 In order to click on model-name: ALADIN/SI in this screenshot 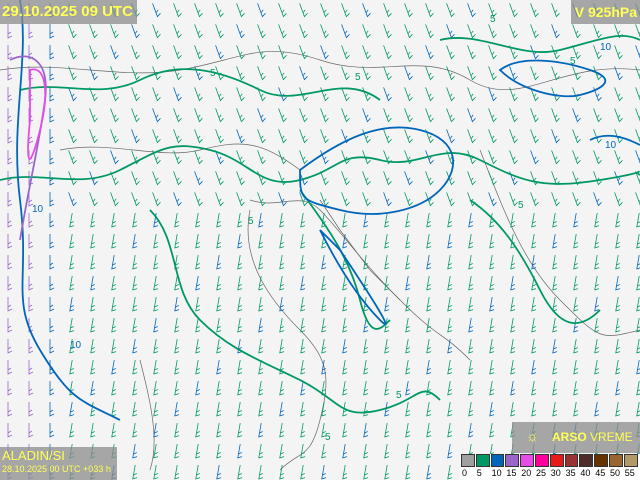, I will do `click(33, 455)`.